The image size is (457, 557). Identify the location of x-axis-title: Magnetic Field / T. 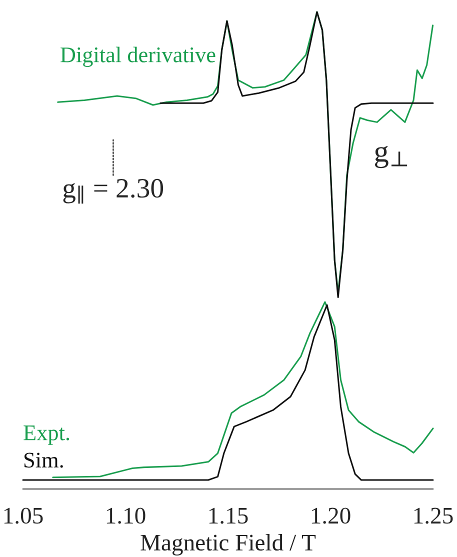
(228, 545).